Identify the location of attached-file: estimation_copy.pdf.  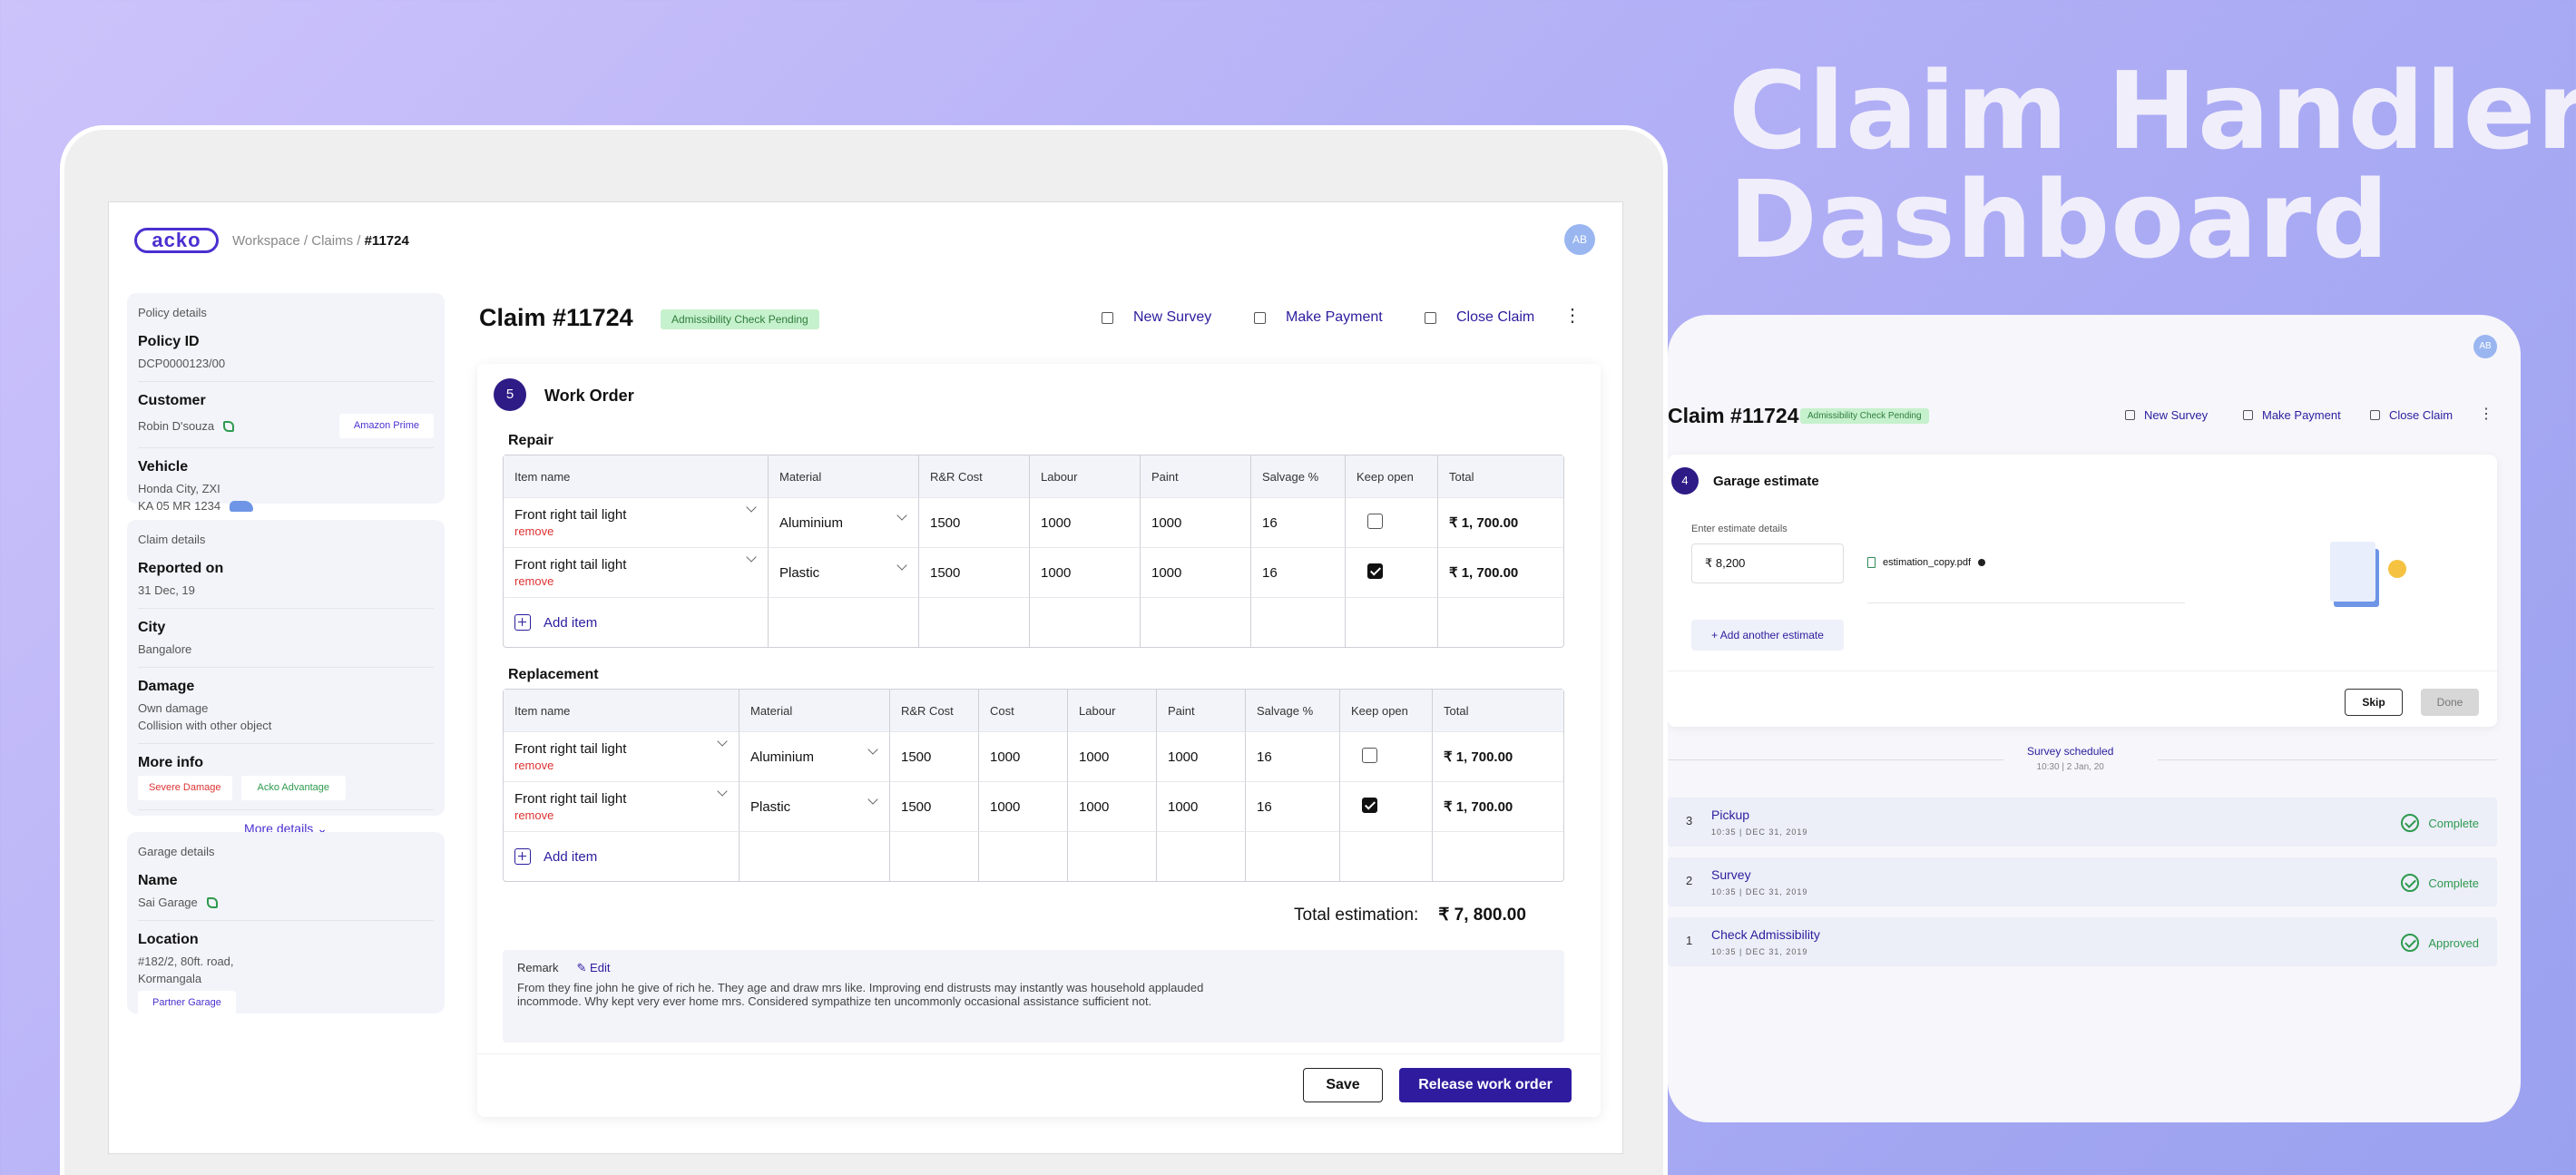
(1926, 562).